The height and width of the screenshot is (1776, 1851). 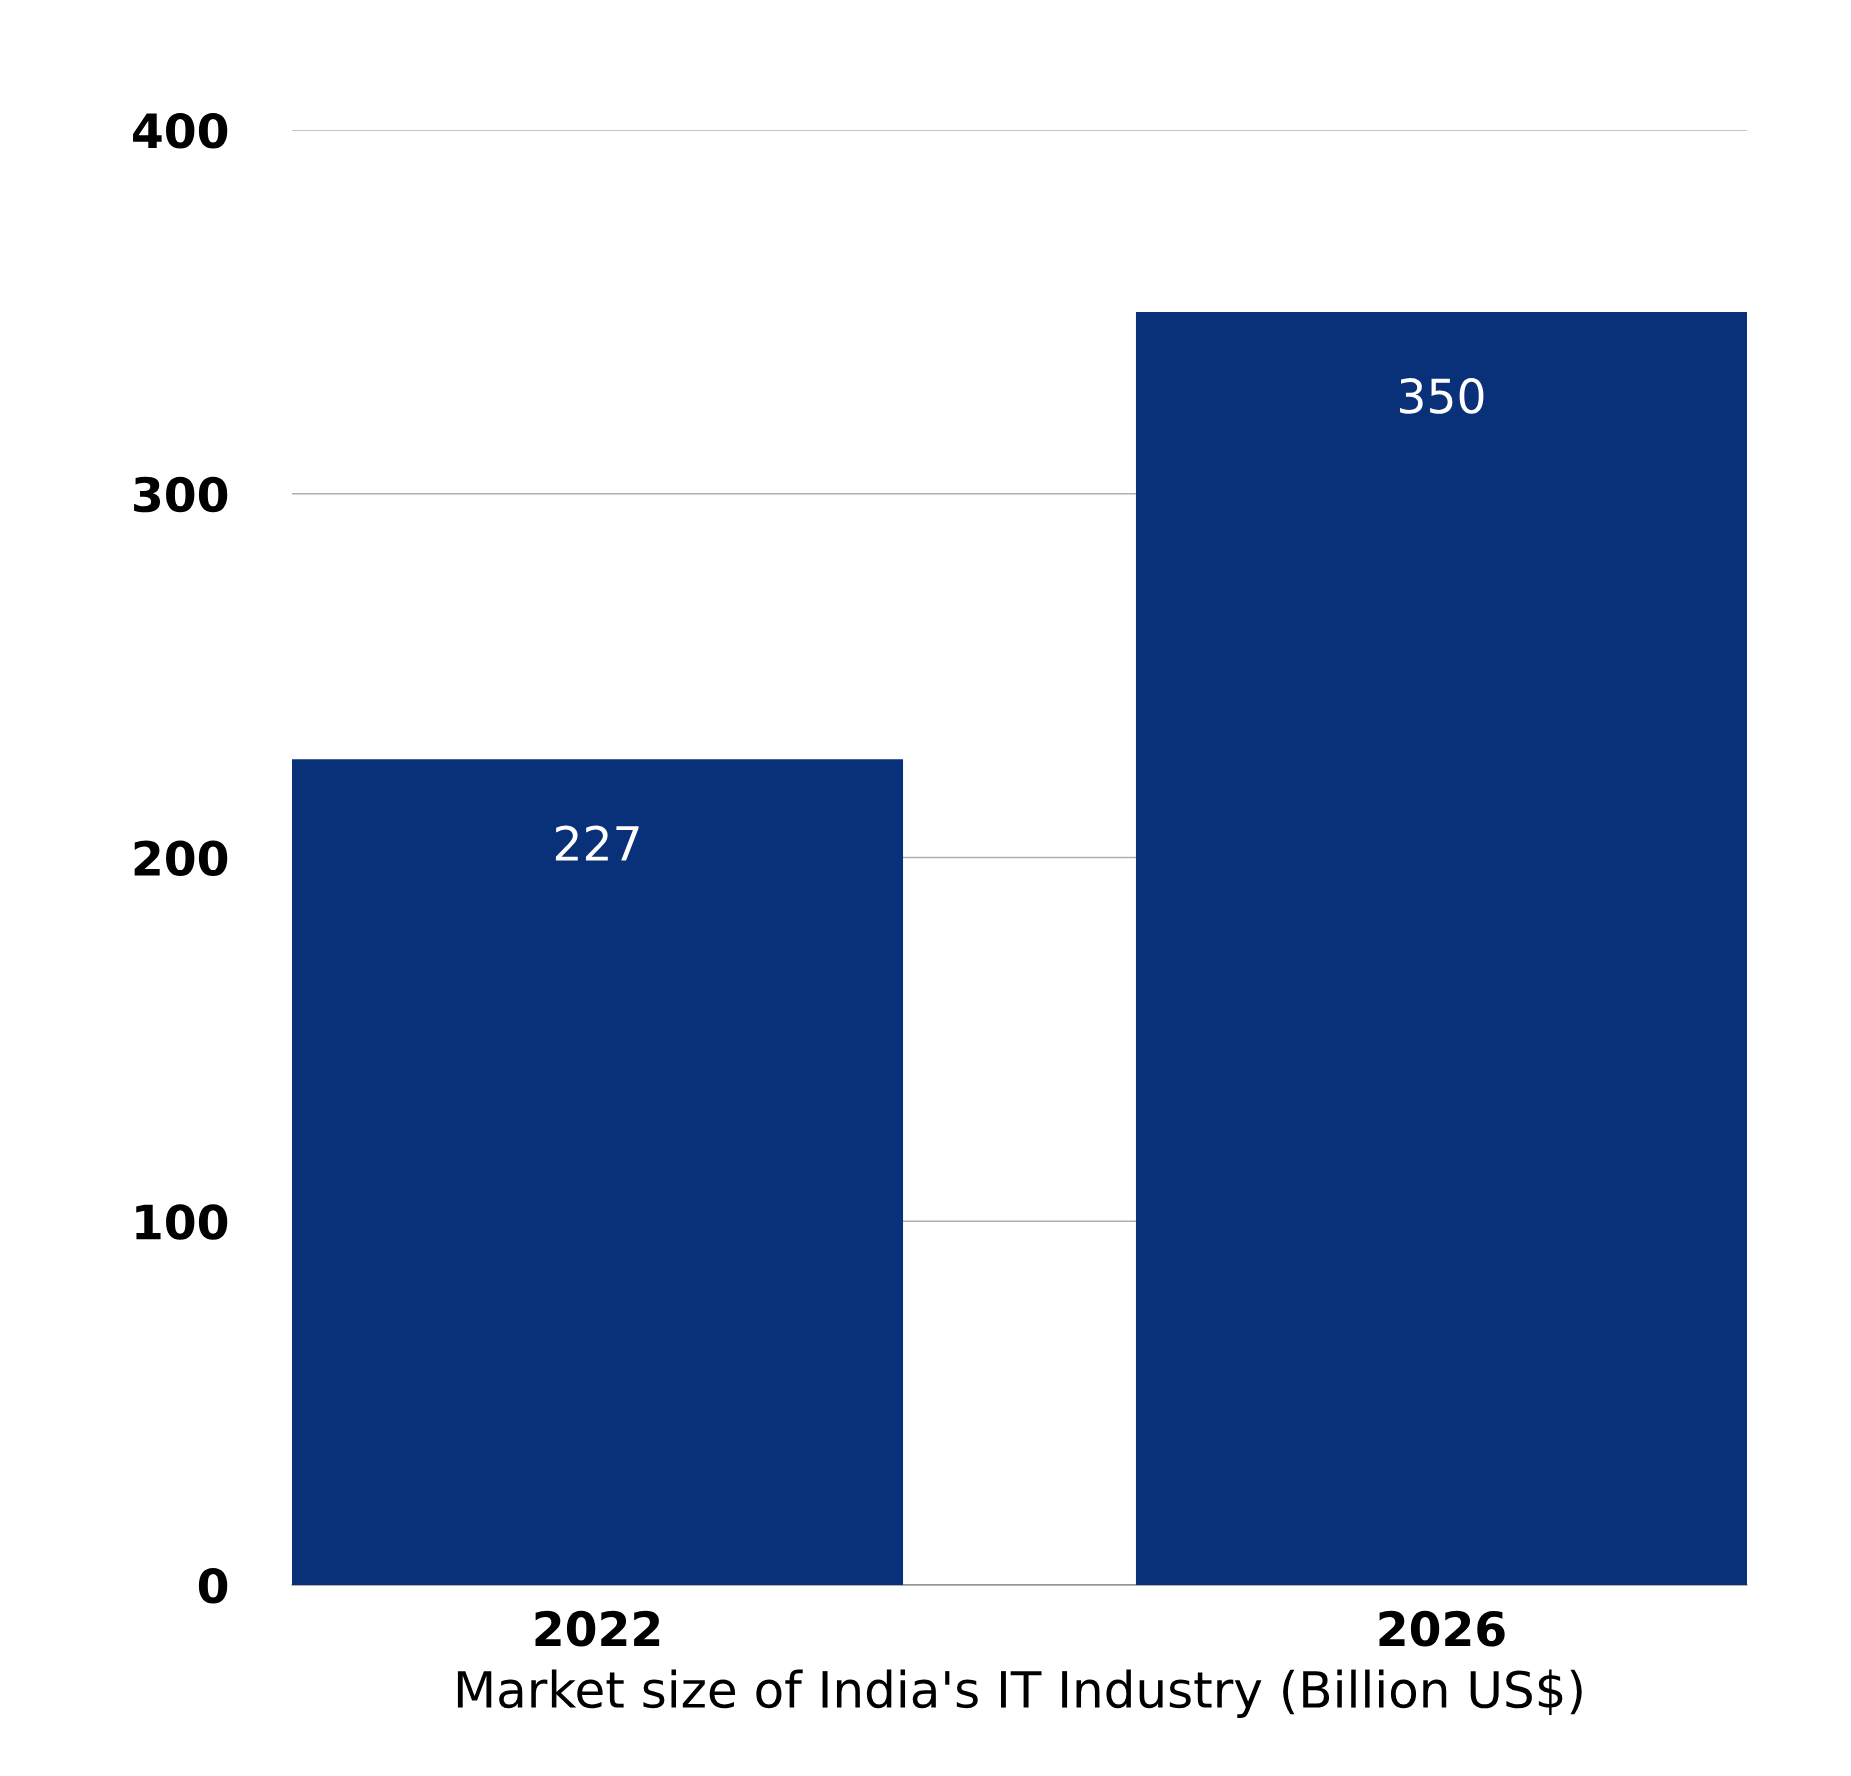 What do you see at coordinates (597, 1628) in the screenshot?
I see `x-tick-label: 2022` at bounding box center [597, 1628].